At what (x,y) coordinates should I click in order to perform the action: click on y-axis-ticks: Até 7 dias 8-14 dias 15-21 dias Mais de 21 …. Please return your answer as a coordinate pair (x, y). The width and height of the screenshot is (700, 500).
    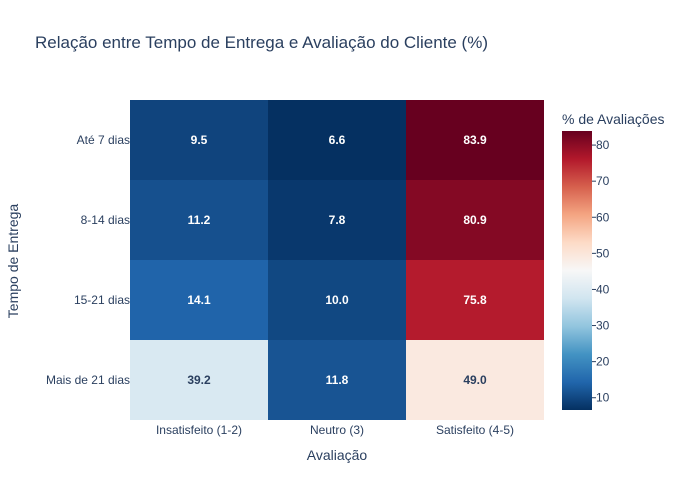
    Looking at the image, I should click on (88, 260).